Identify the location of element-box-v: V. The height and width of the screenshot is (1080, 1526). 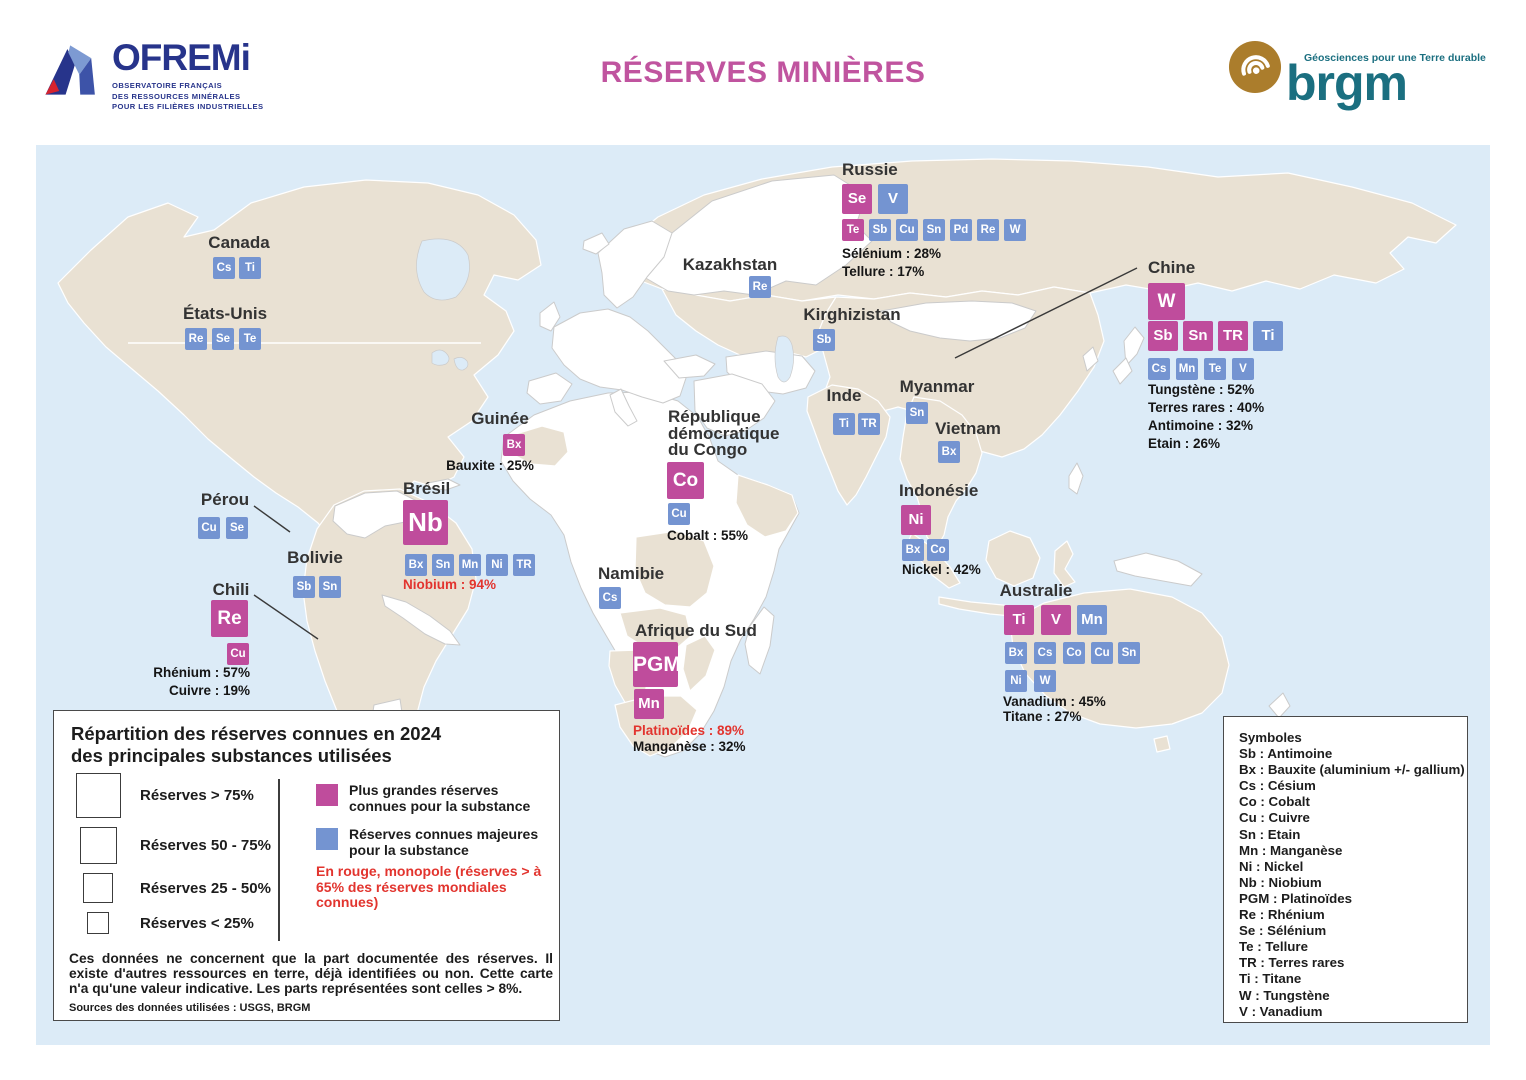
(1243, 369).